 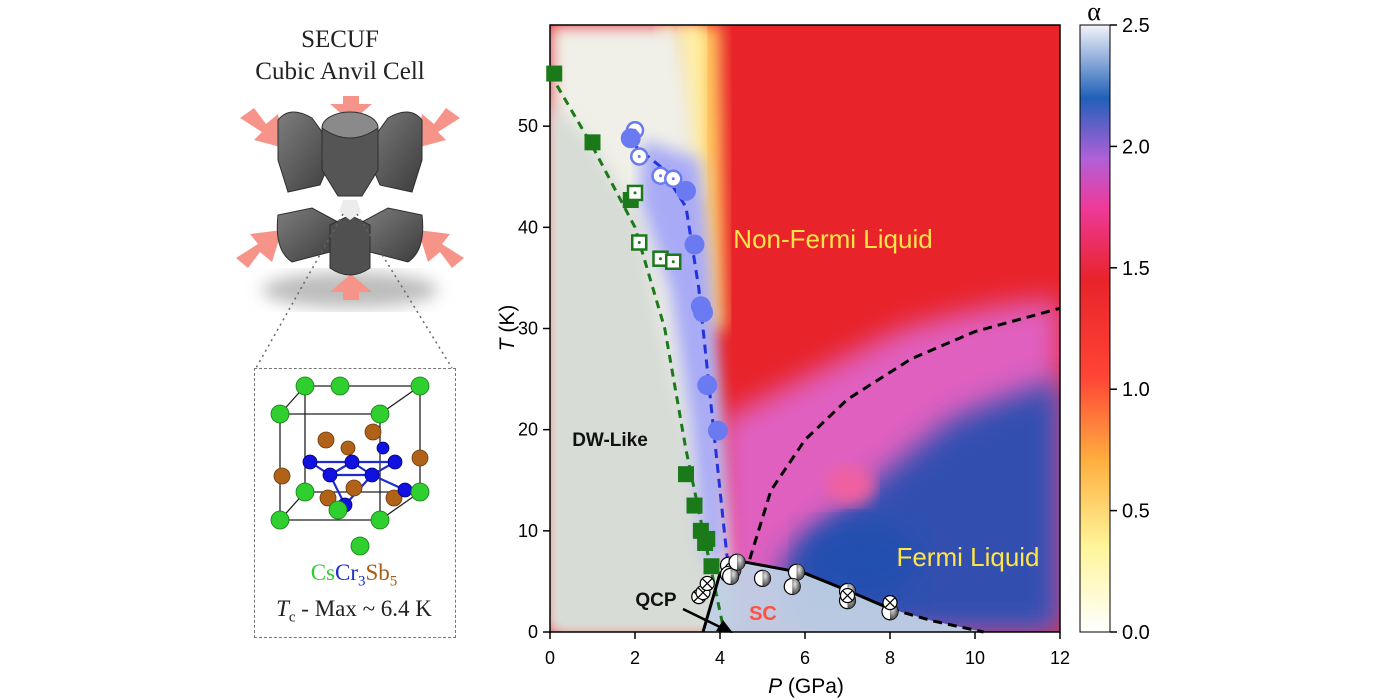 I want to click on formula-sb: Sb, so click(x=377, y=572).